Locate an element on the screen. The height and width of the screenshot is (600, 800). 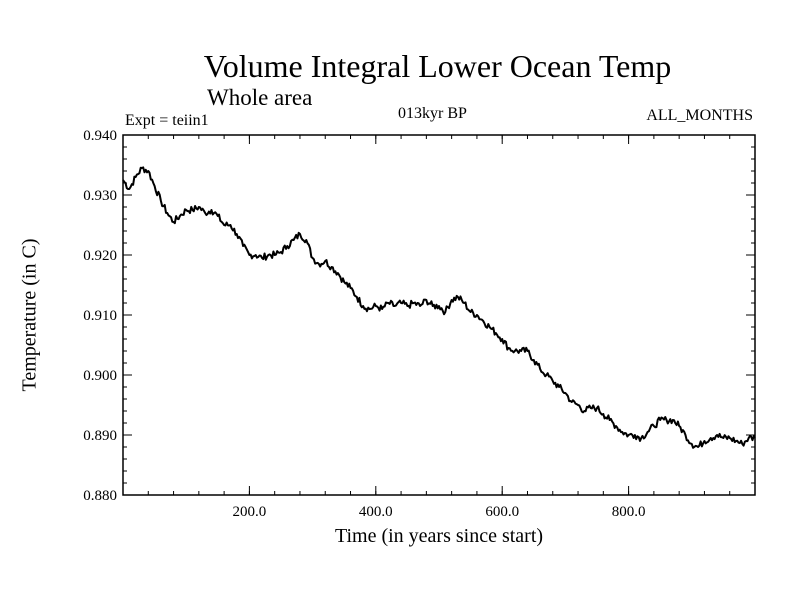
chart-subtitle: Whole area is located at coordinates (260, 97).